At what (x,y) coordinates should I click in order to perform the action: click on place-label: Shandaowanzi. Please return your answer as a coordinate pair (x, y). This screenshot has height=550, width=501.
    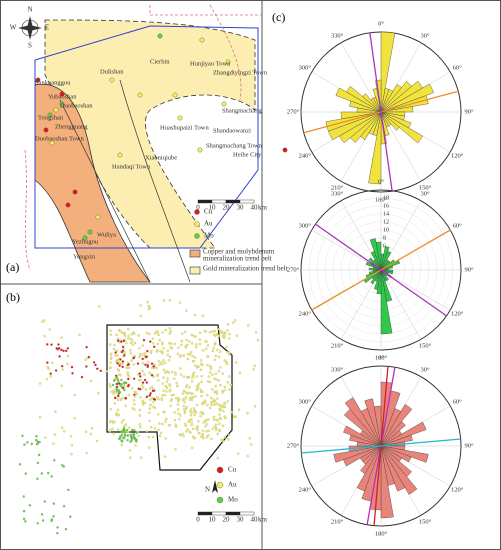
    Looking at the image, I should click on (232, 130).